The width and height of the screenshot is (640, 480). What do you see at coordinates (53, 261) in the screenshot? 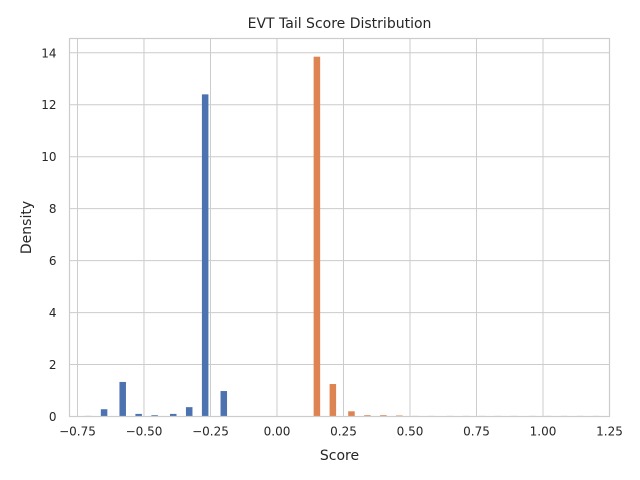
I see `y-tick-label: 6` at bounding box center [53, 261].